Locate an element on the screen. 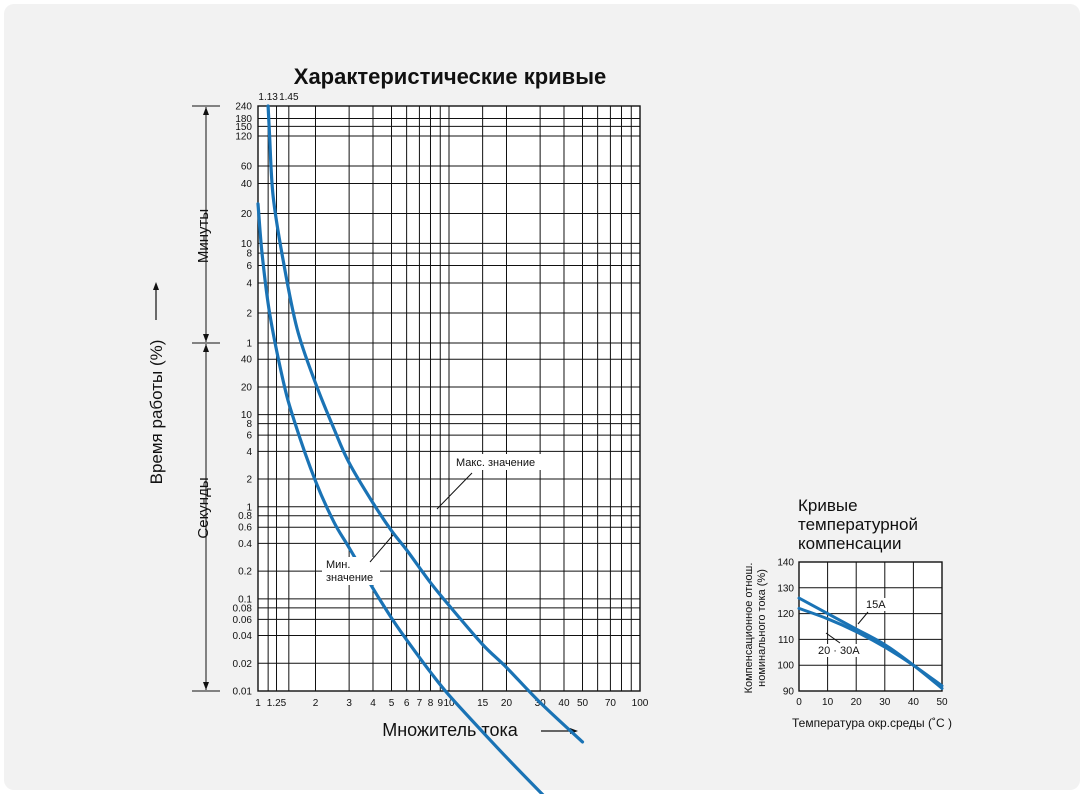 The width and height of the screenshot is (1084, 794). inset-15a-label: 15A is located at coordinates (876, 605).